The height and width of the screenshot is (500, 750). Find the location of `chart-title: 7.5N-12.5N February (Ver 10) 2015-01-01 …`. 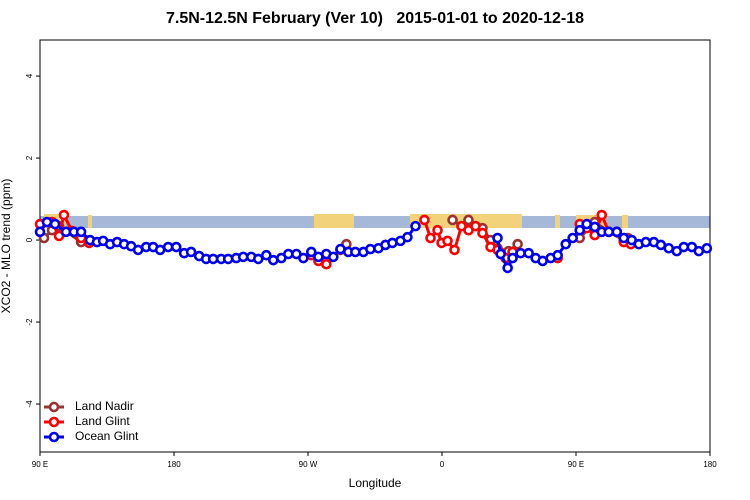

chart-title: 7.5N-12.5N February (Ver 10) 2015-01-01 … is located at coordinates (375, 18).